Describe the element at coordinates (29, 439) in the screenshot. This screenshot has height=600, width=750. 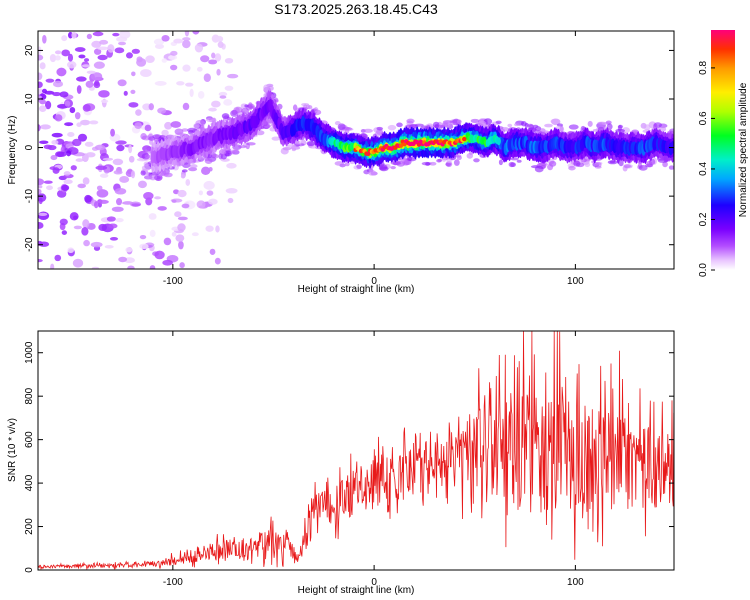
I see `y-tick-label: 600` at that location.